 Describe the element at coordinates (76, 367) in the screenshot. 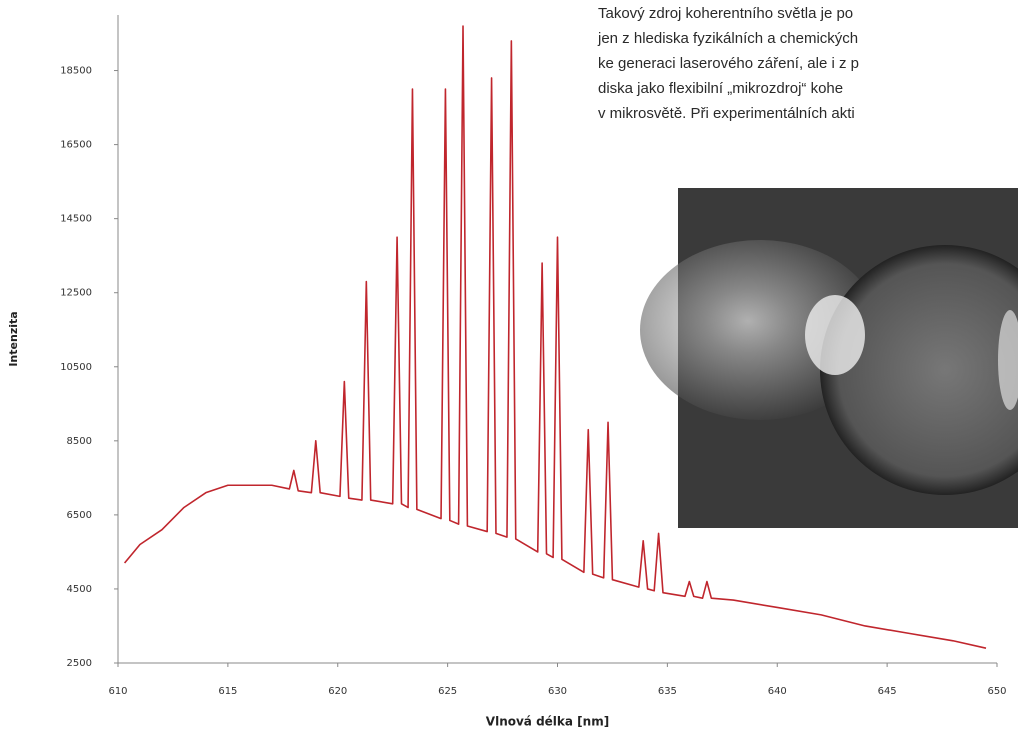

I see `y-tick-label: 10500` at that location.